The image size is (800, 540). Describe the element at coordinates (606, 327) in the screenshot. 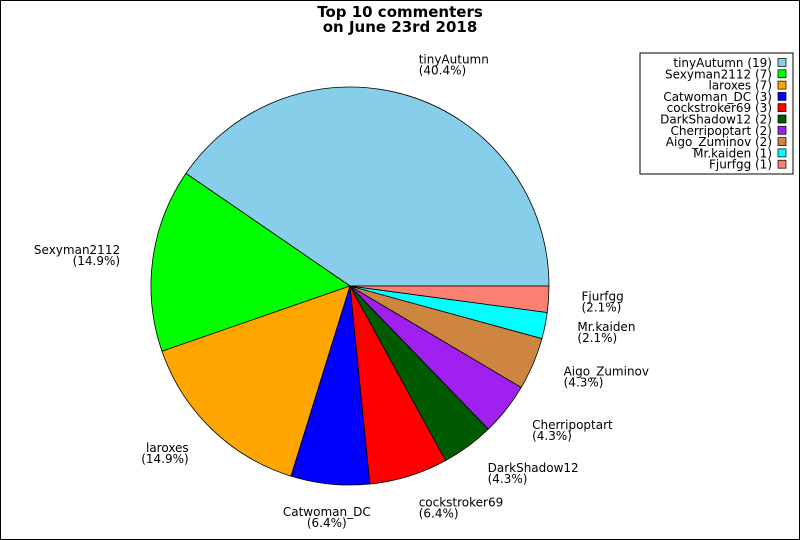

I see `slice-label-name-mr-kaiden: Mr.kaiden` at that location.